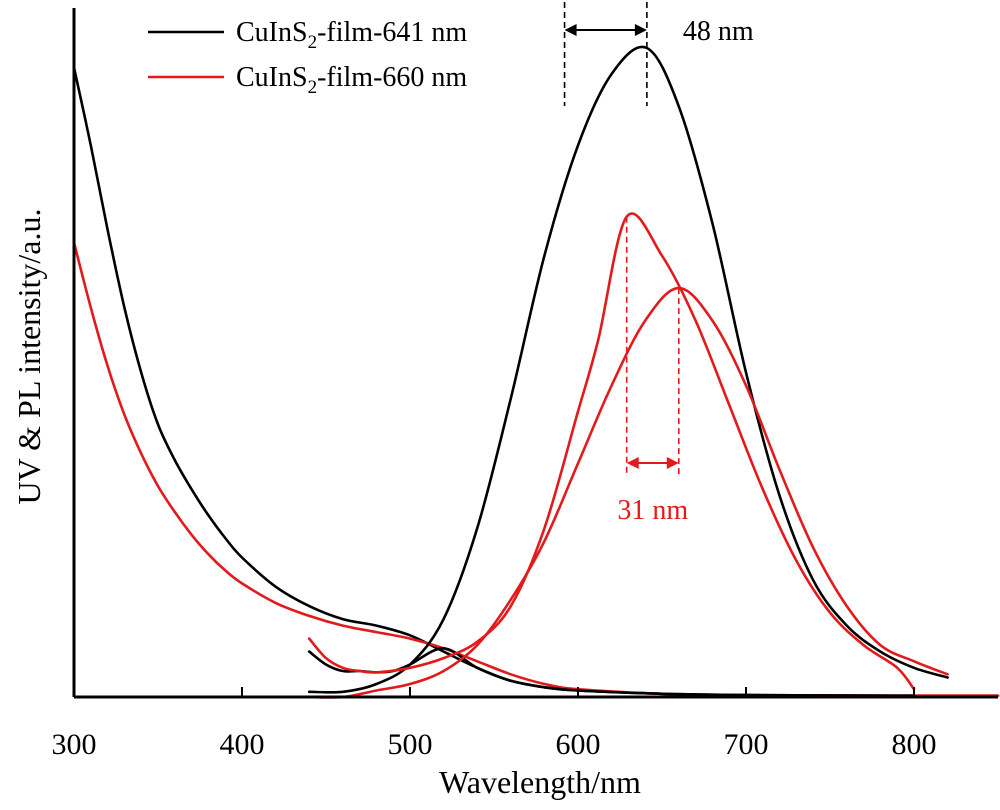  Describe the element at coordinates (570, 30) in the screenshot. I see `anno-48-arrowhead-left` at that location.